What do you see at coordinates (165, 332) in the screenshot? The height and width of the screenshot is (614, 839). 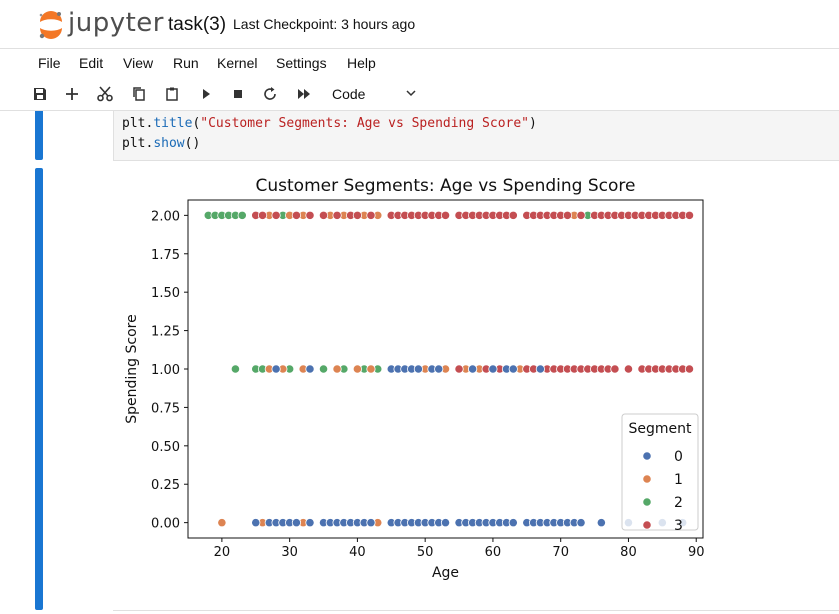 I see `y-tick-label: 1.25` at bounding box center [165, 332].